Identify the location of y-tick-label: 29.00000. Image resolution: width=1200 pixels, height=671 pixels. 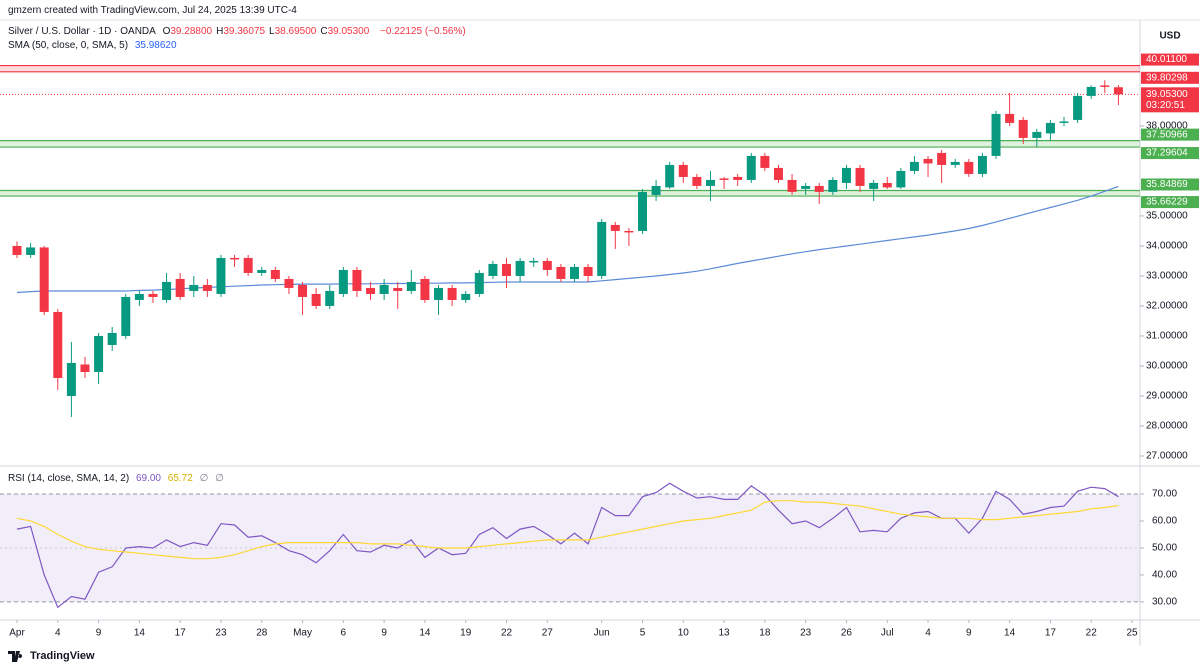
(1167, 396).